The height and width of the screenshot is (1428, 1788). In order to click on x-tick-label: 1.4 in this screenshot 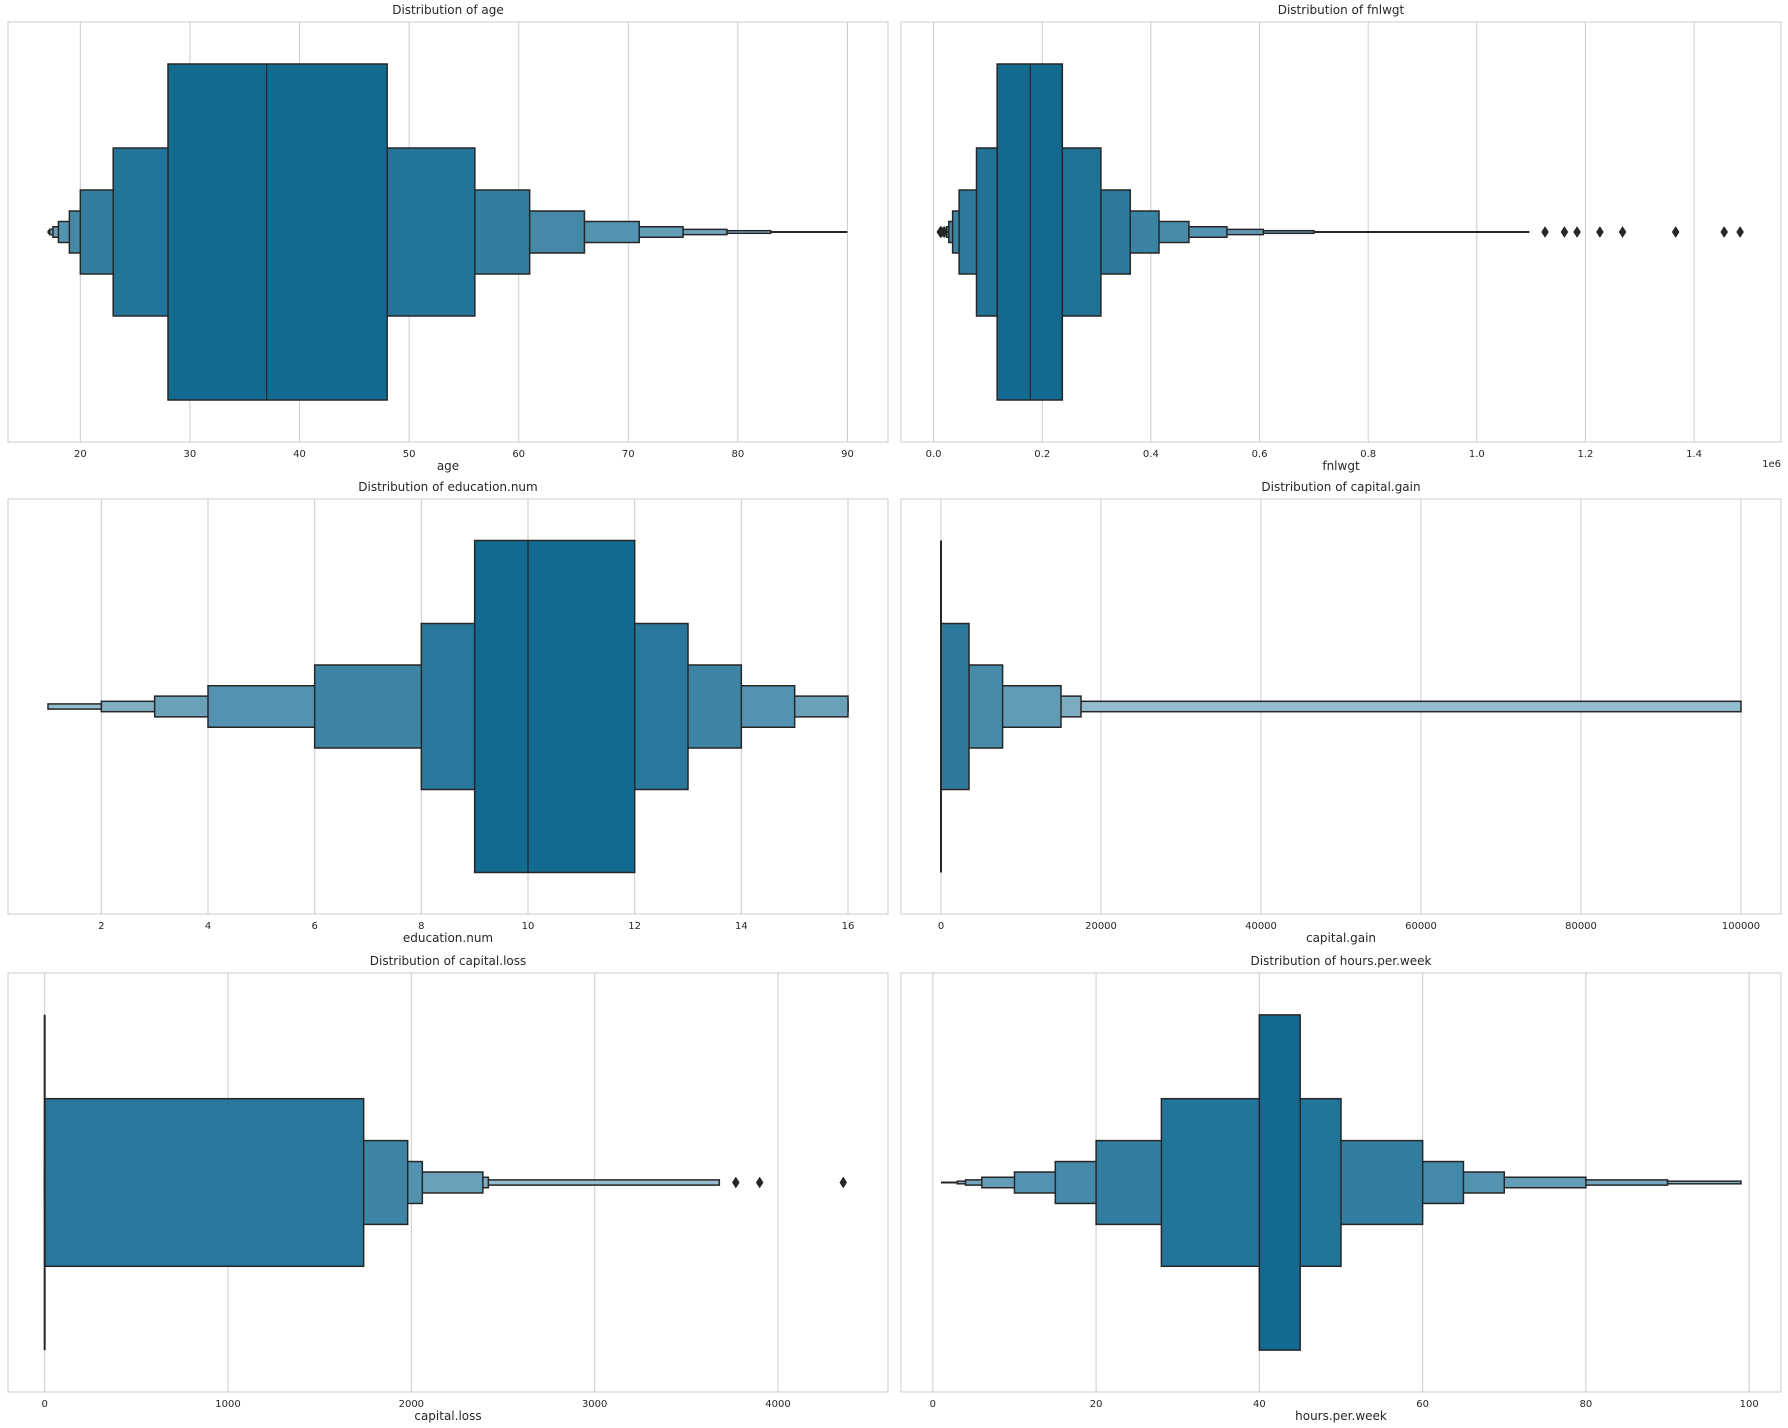, I will do `click(1694, 454)`.